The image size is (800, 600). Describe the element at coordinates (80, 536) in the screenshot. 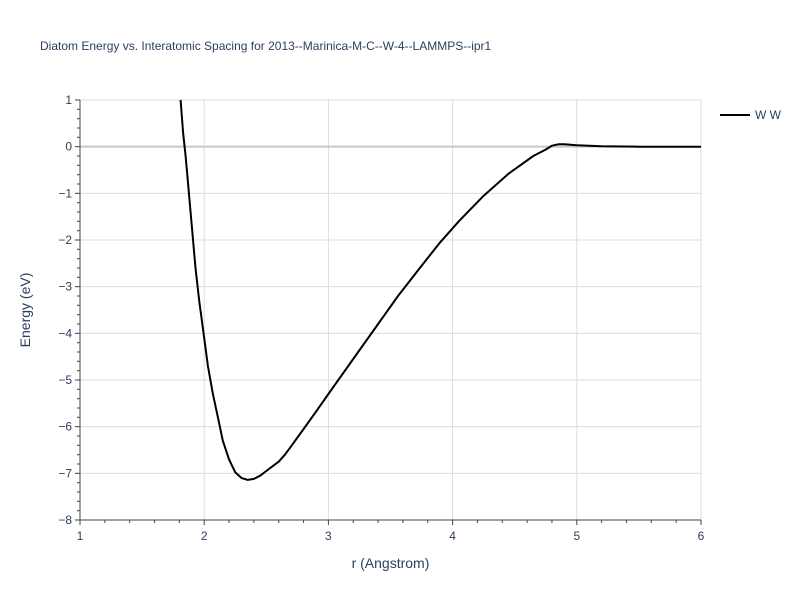

I see `x-tick-label: 1` at that location.